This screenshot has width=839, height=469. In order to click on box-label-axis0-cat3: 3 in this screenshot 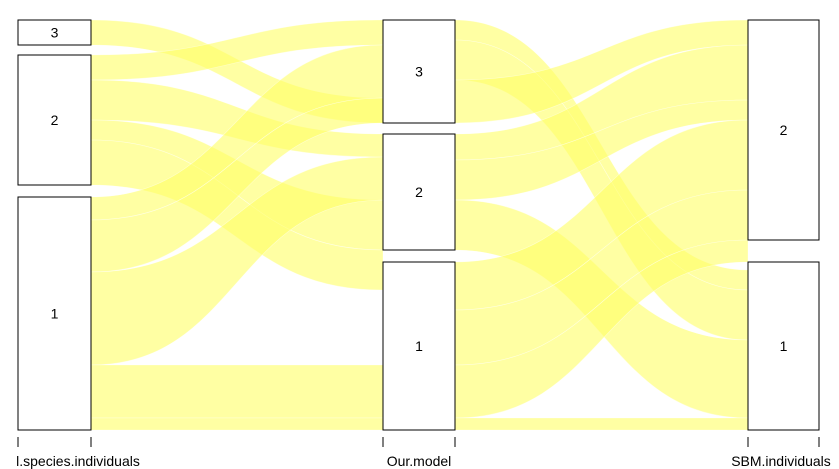, I will do `click(55, 33)`.